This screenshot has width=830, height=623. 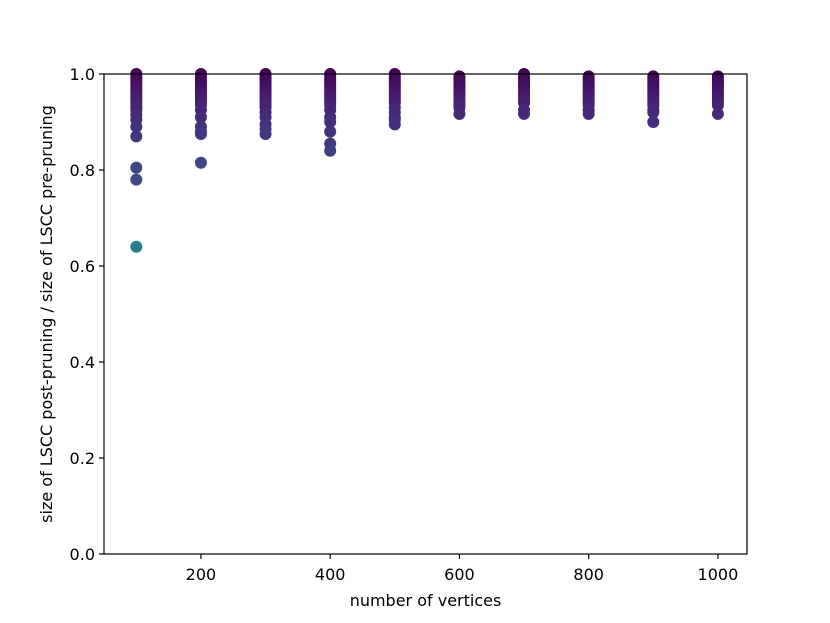 I want to click on x-tick-label: 1000, so click(x=718, y=574).